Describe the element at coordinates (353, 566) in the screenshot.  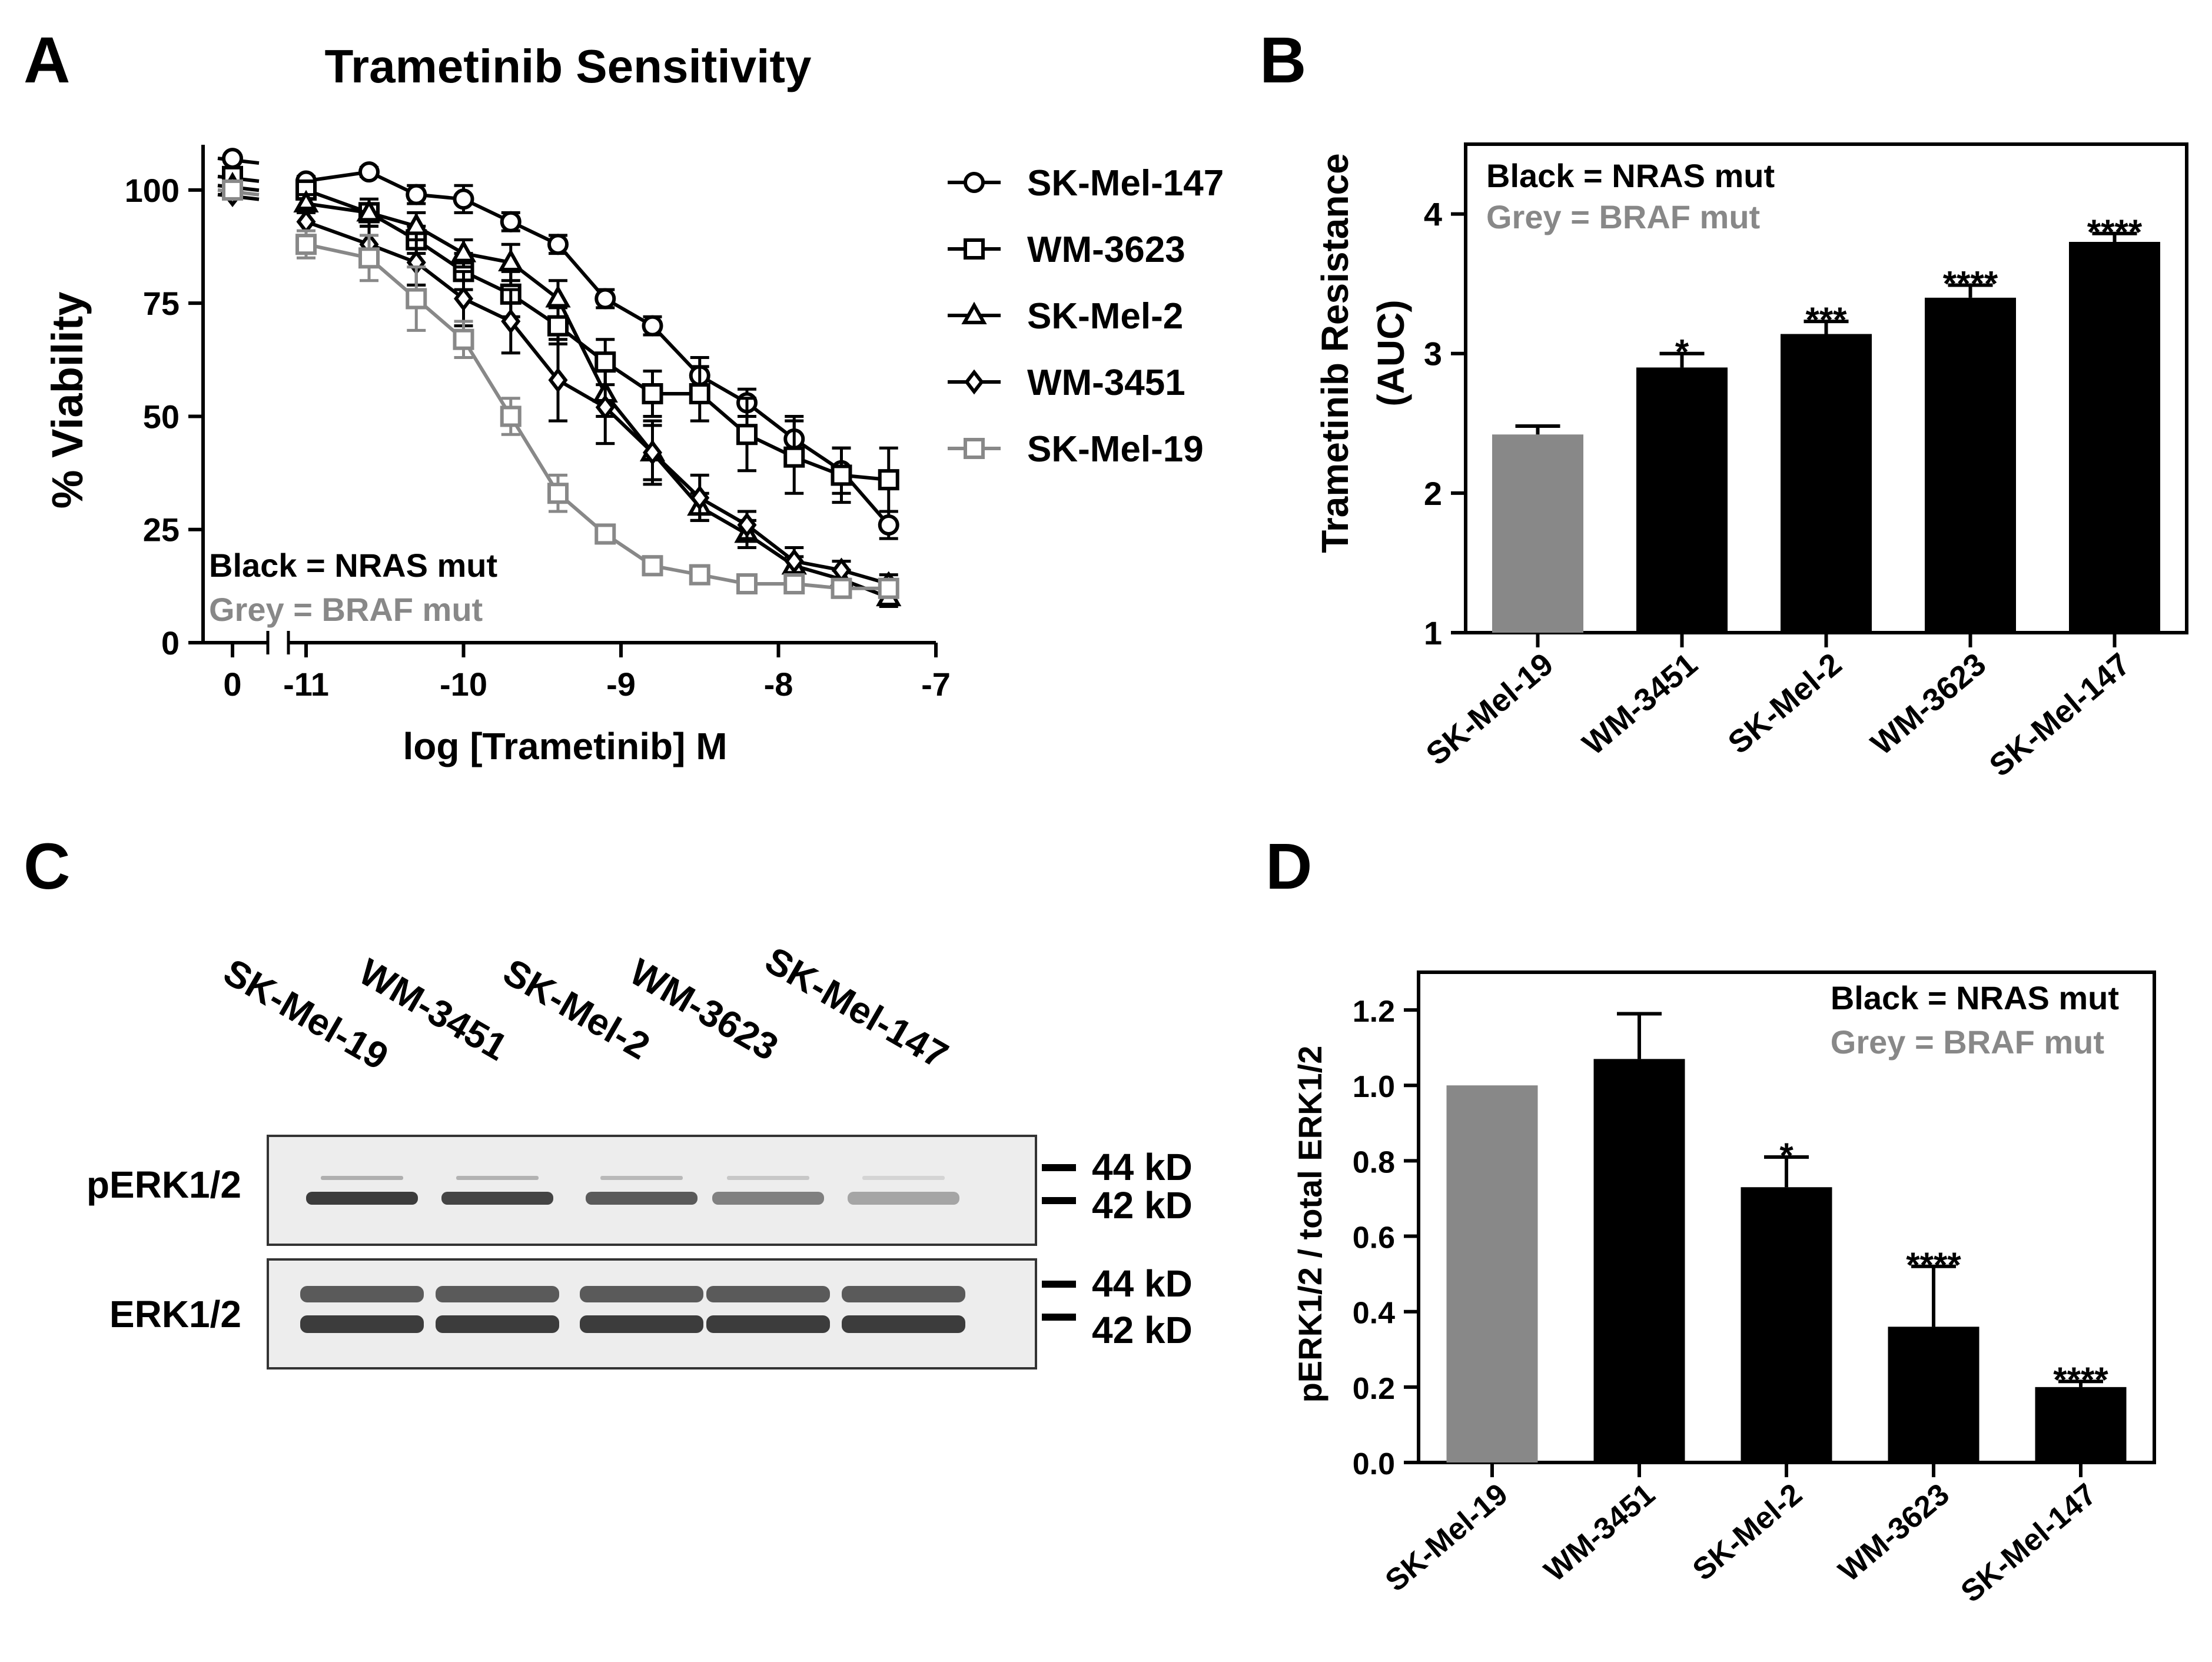
I see `panel-a-note-nras: Black = NRAS mut` at that location.